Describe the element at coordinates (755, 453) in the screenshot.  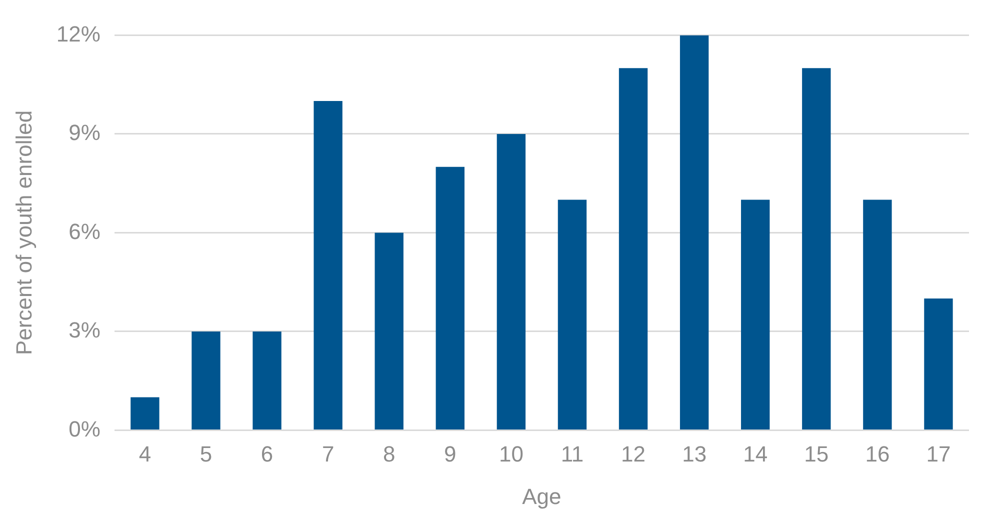
I see `x-tick-label: 14` at that location.